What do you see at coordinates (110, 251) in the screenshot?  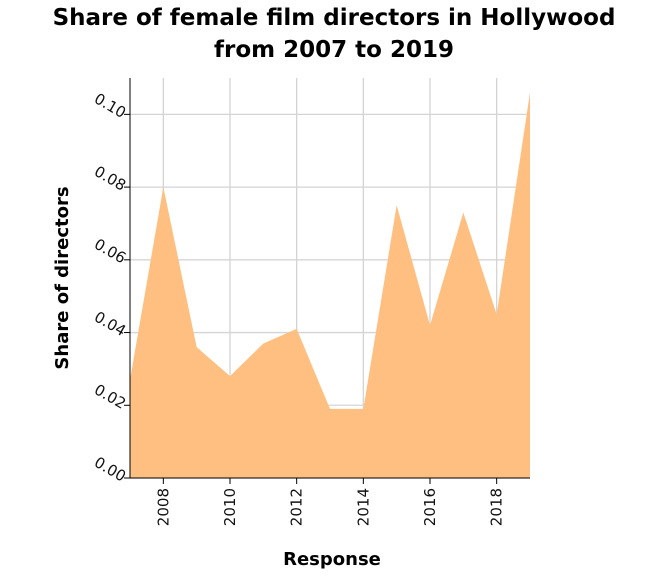 I see `y-tick-label-0.06: 0.06` at bounding box center [110, 251].